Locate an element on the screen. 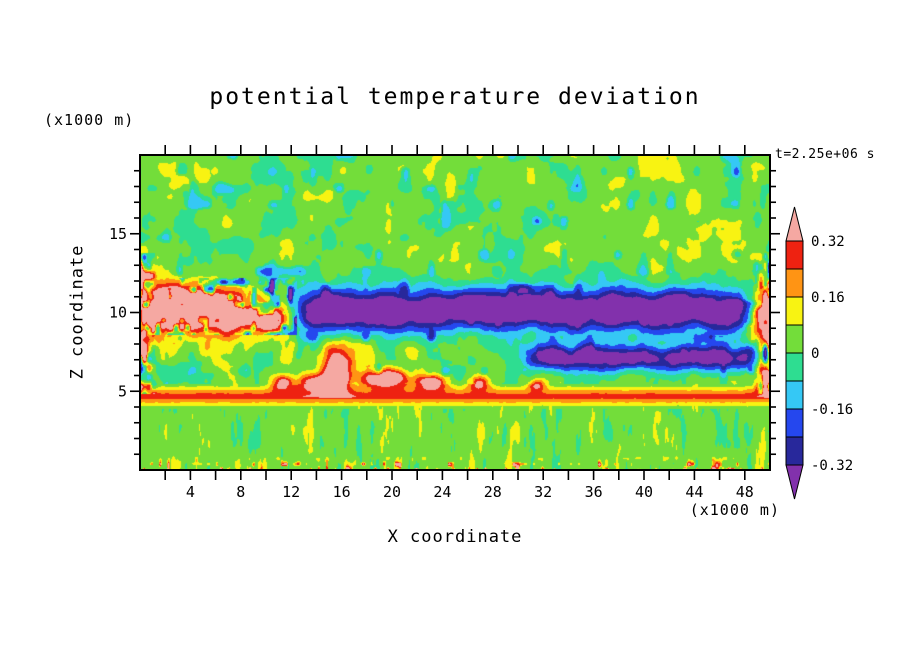 This screenshot has height=654, width=904. svg-text: -0.16 is located at coordinates (832, 410).